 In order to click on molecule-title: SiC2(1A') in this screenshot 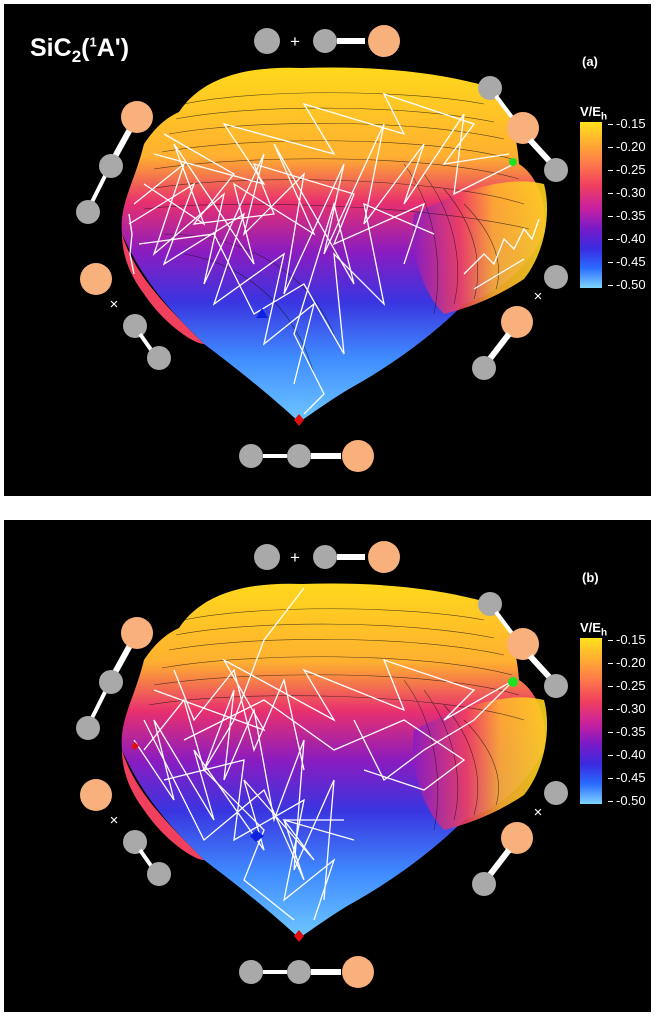, I will do `click(80, 50)`.